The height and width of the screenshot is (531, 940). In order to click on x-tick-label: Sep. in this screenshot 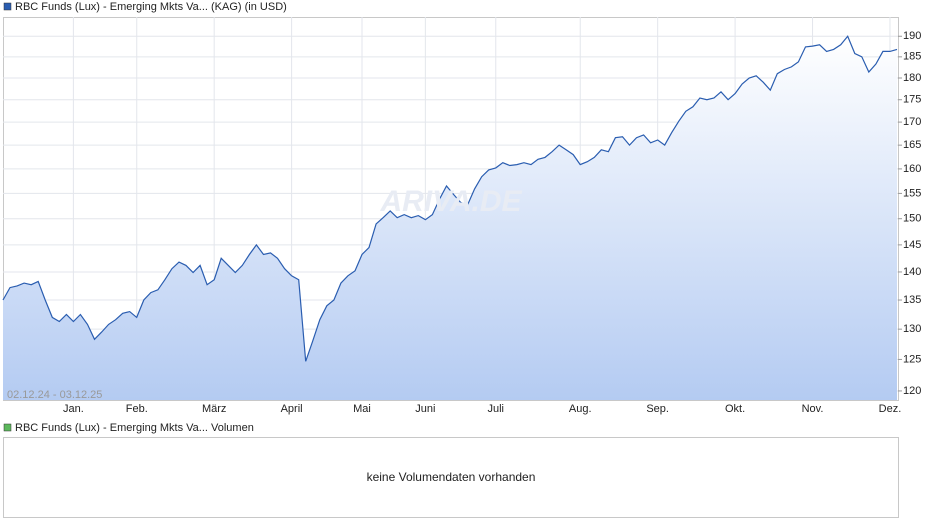, I will do `click(657, 409)`.